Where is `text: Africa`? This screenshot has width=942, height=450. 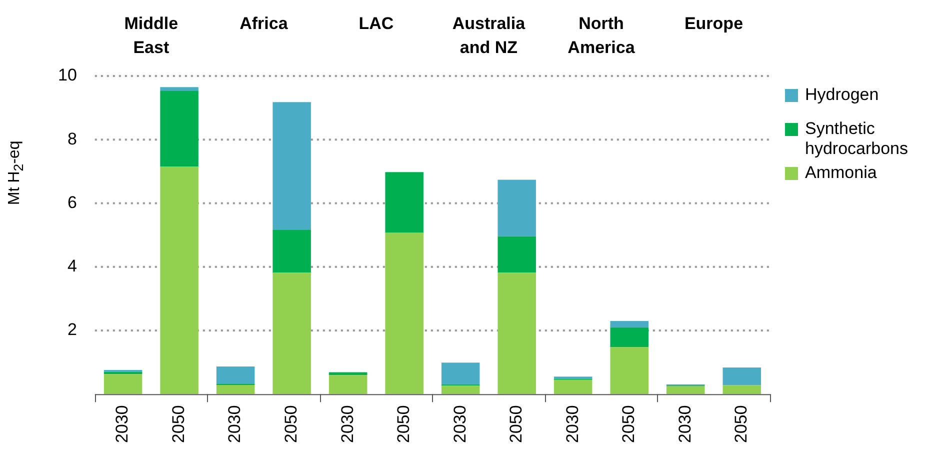 text: Africa is located at coordinates (264, 24).